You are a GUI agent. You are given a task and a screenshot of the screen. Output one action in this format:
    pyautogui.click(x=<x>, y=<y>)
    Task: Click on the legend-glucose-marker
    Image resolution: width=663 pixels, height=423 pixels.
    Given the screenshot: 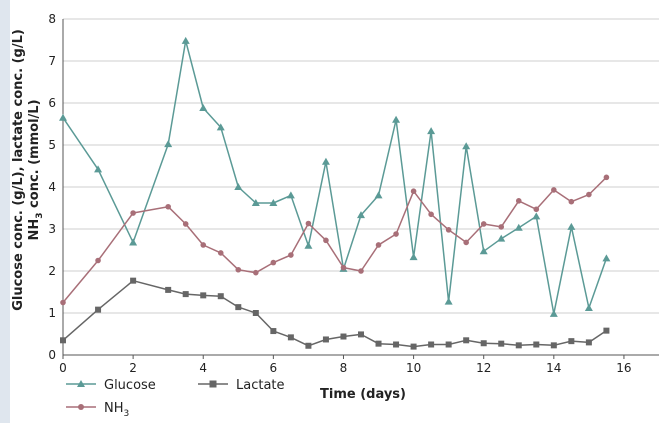 What is the action you would take?
    pyautogui.click(x=81, y=383)
    